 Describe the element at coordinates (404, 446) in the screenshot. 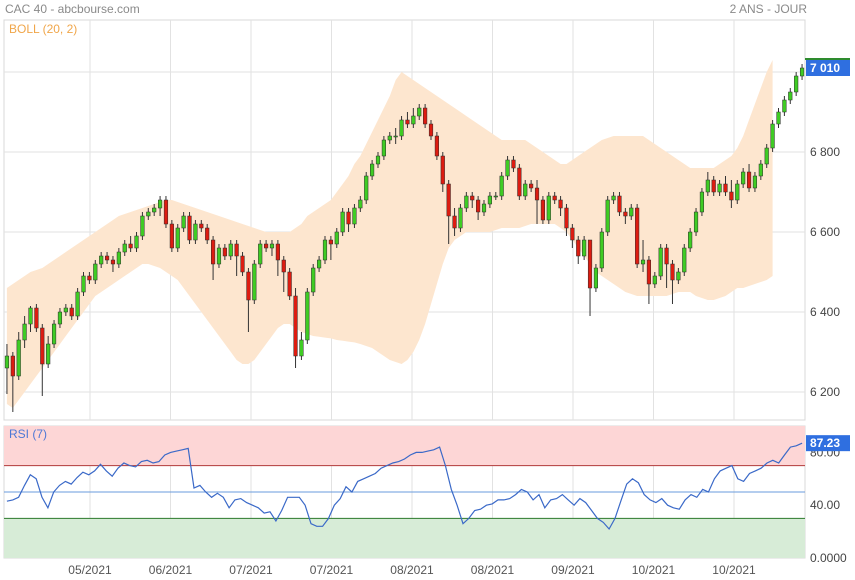

I see `rsi-overbought-zone` at that location.